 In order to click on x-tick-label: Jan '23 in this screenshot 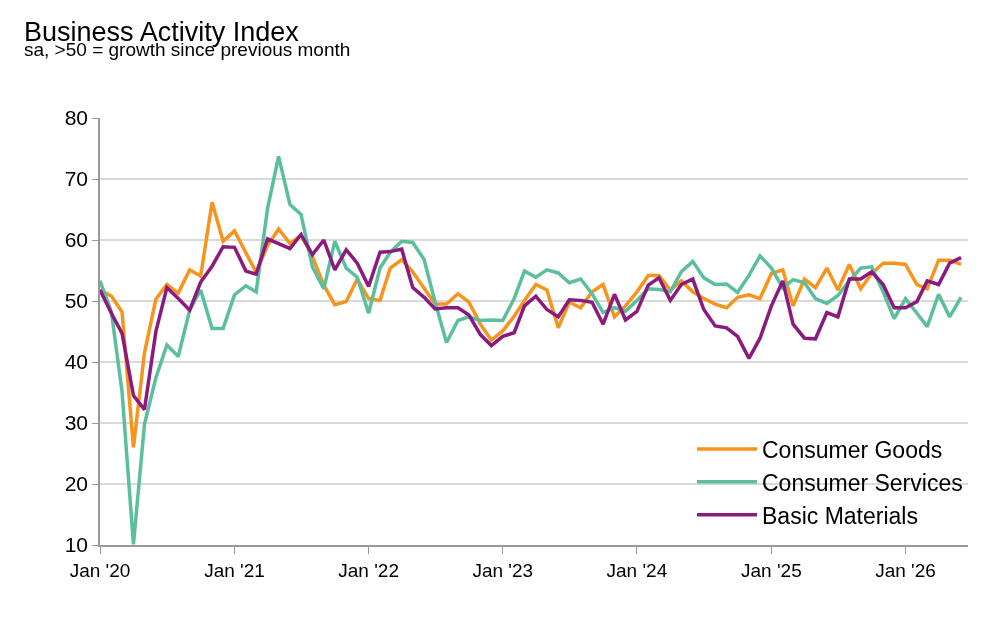, I will do `click(503, 570)`.